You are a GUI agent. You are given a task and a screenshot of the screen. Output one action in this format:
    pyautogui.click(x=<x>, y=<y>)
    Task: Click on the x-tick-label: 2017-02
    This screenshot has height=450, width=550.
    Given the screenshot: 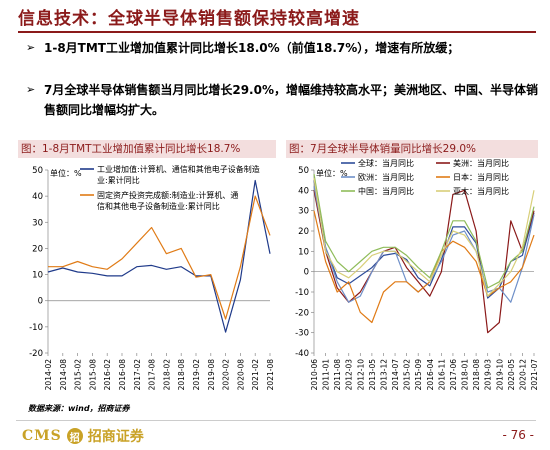 What is the action you would take?
    pyautogui.click(x=137, y=375)
    